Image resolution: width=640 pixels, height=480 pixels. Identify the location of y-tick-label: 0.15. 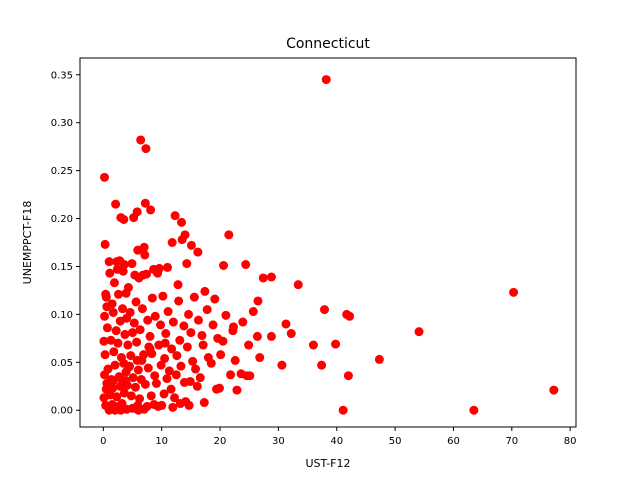
(62, 267).